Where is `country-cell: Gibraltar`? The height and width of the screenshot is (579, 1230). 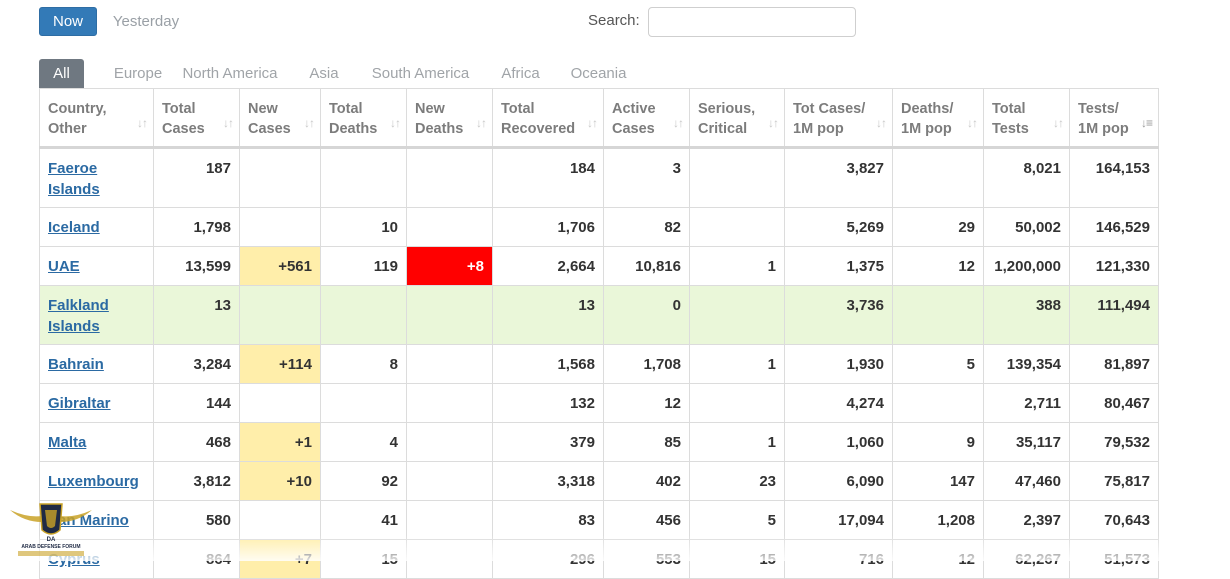
country-cell: Gibraltar is located at coordinates (96, 403).